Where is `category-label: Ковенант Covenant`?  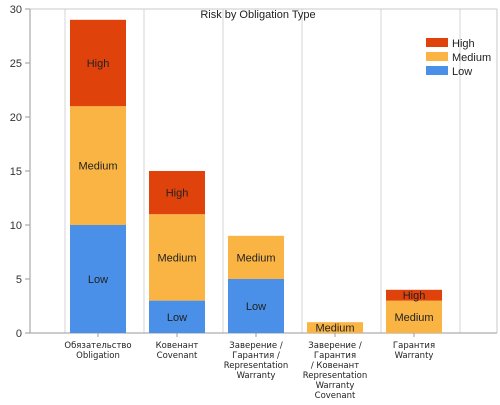
category-label: Ковенант Covenant is located at coordinates (177, 351).